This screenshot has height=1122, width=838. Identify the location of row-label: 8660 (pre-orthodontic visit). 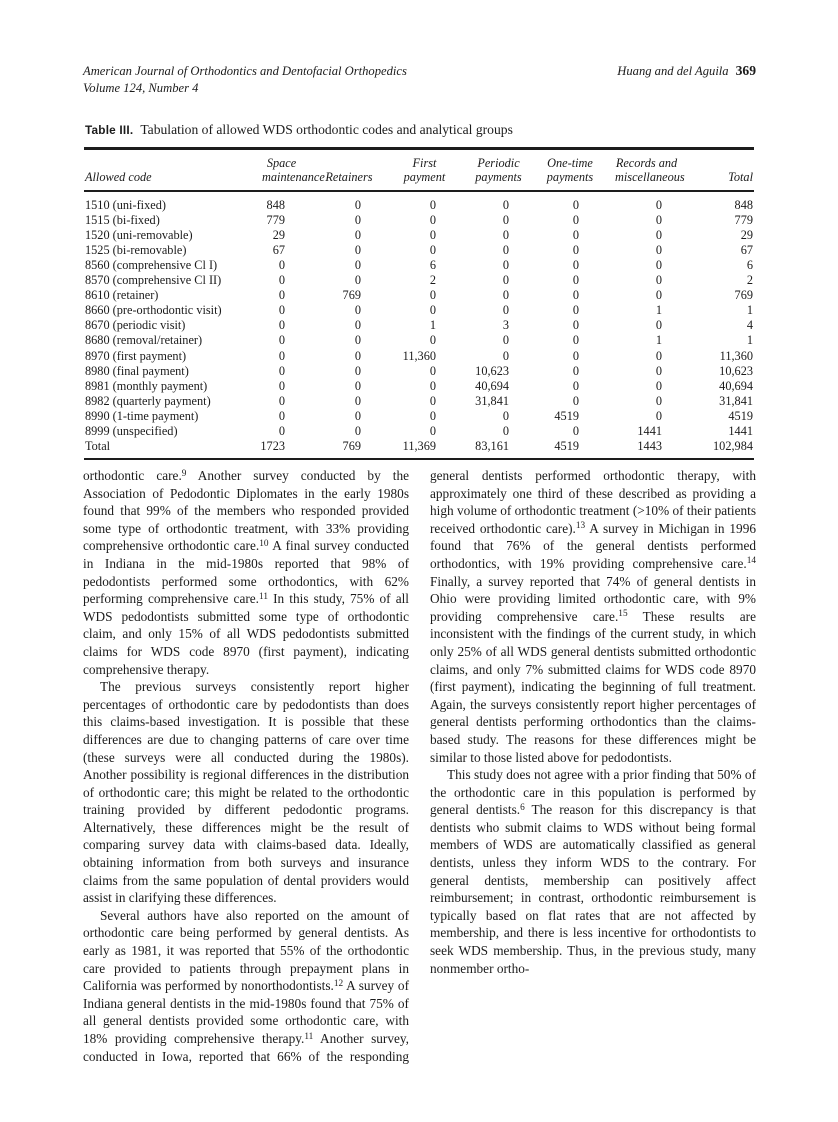
(153, 310).